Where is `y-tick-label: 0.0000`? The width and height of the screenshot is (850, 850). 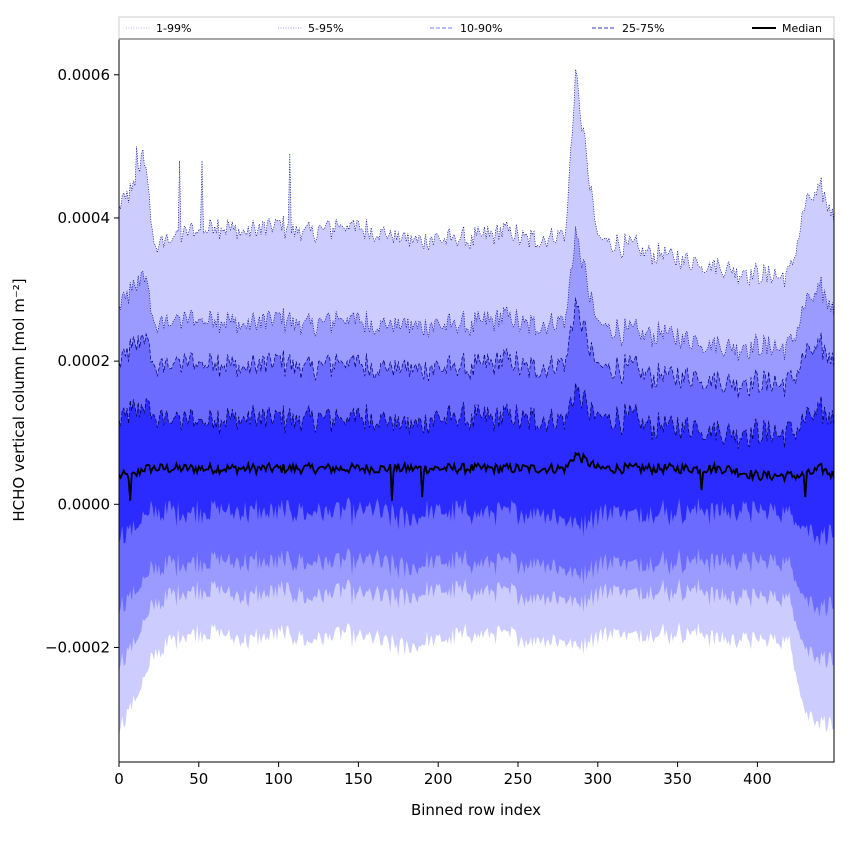
y-tick-label: 0.0000 is located at coordinates (84, 504).